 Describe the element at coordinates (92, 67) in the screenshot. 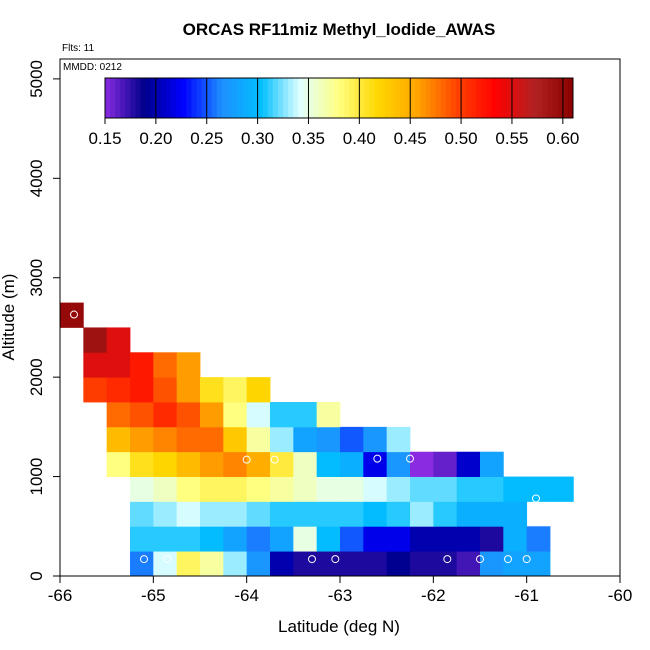

I see `date-label: MMDD: 0212` at that location.